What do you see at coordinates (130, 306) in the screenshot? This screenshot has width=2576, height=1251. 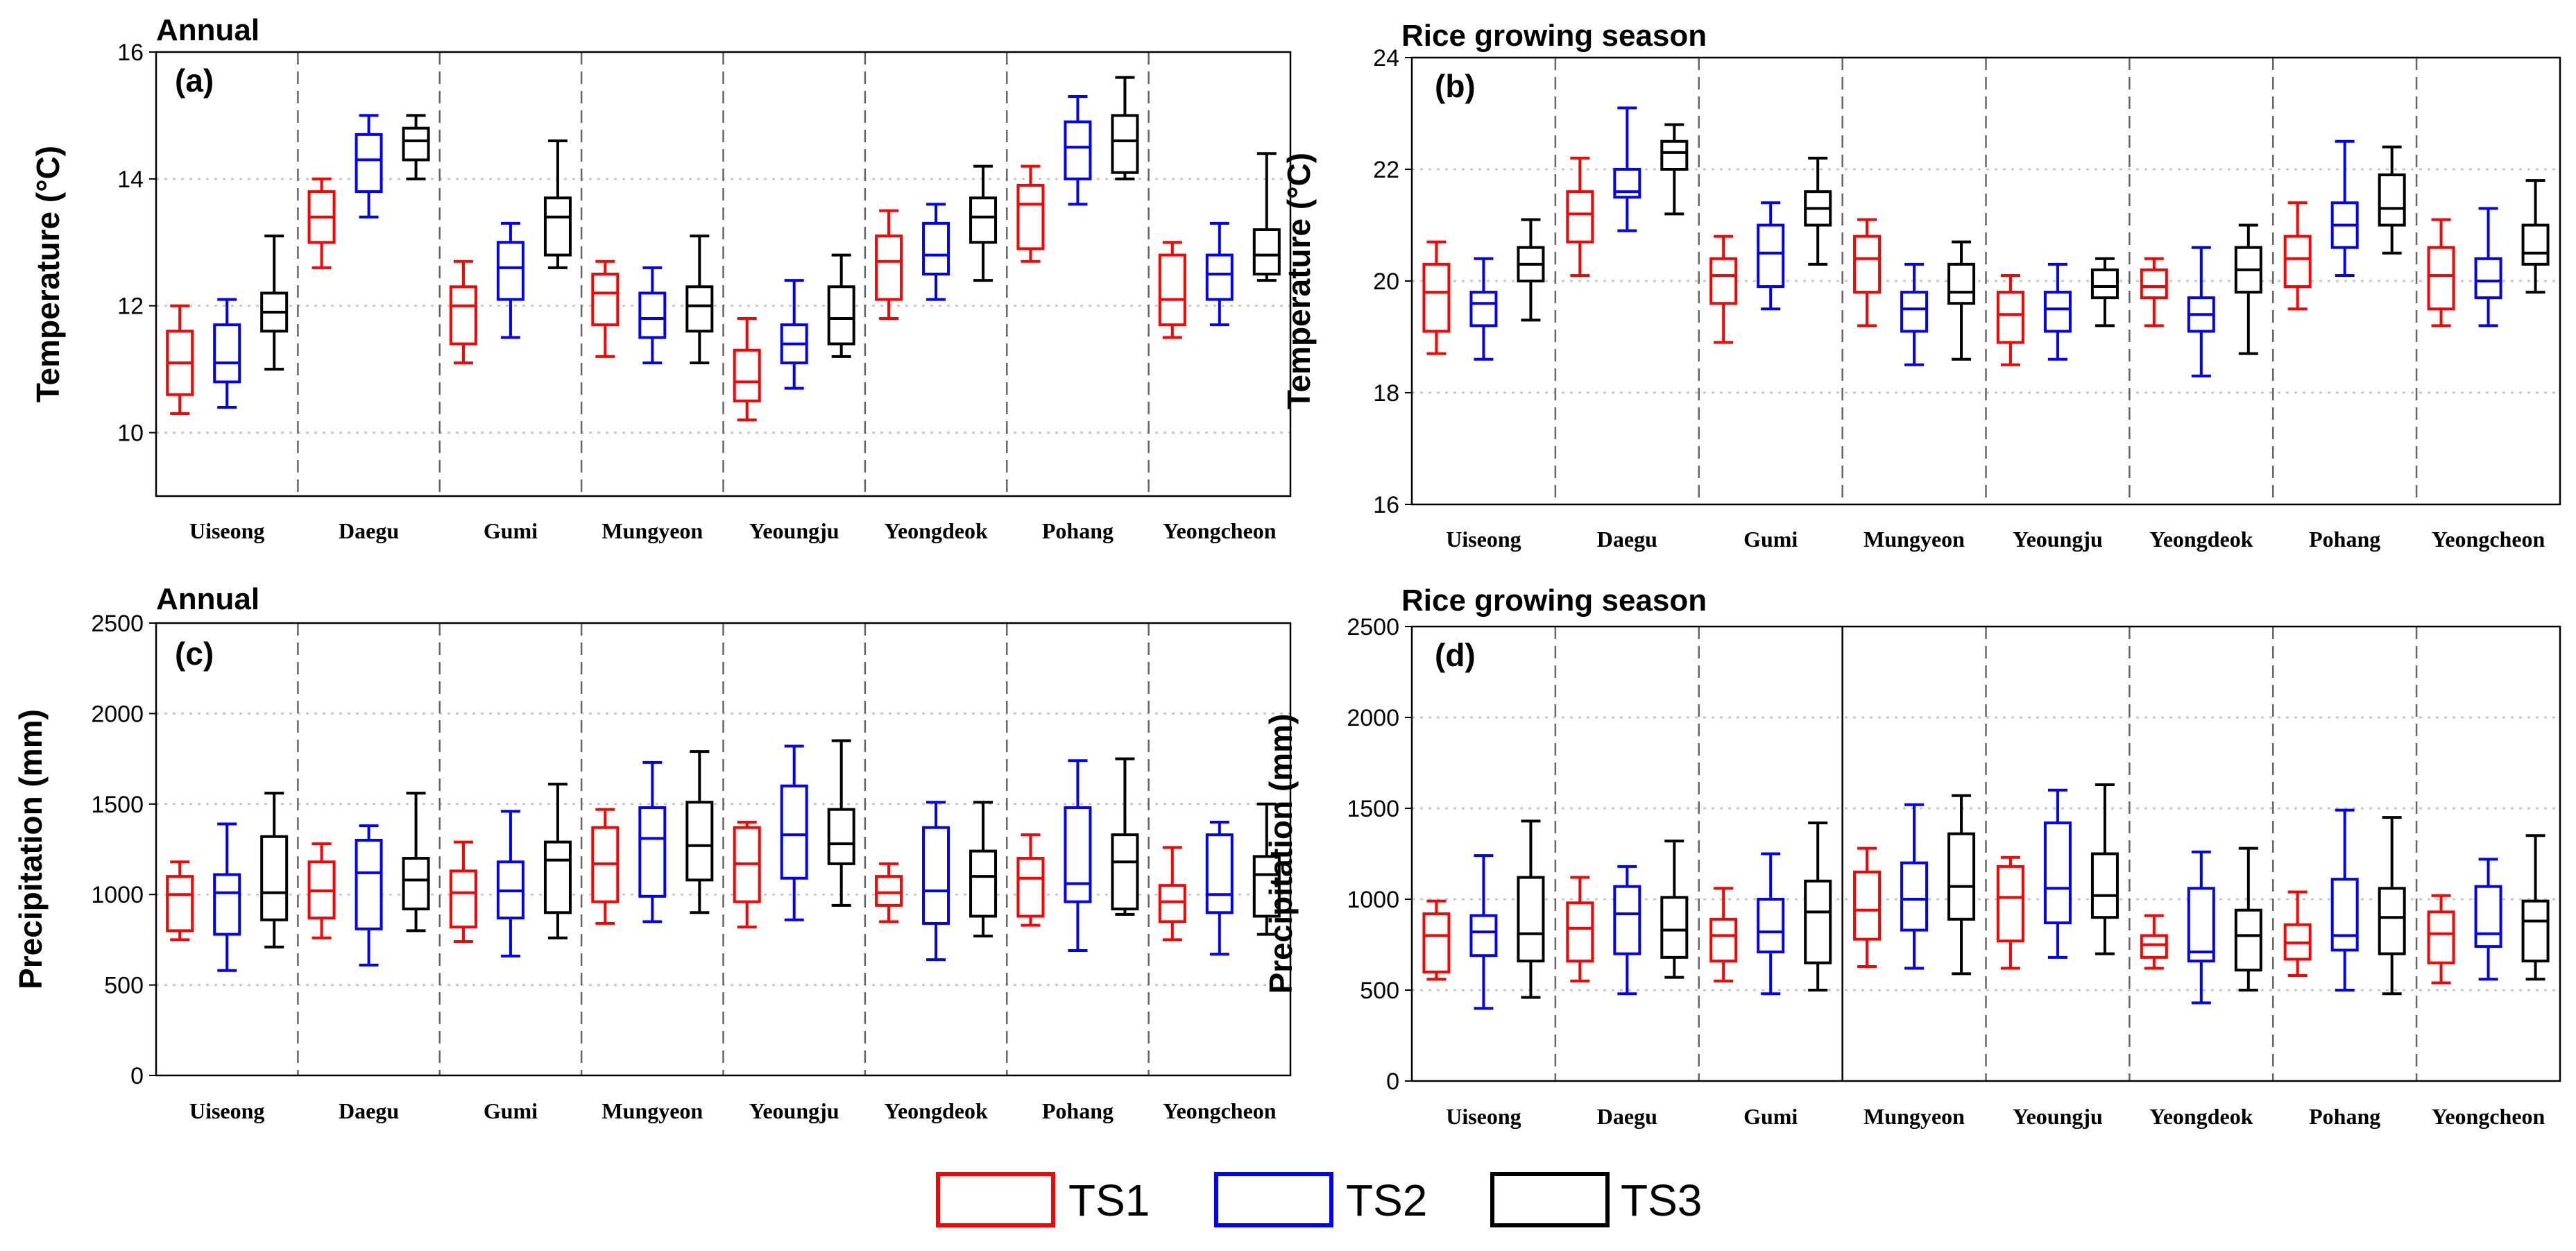 I see `y-tick-label: 12` at bounding box center [130, 306].